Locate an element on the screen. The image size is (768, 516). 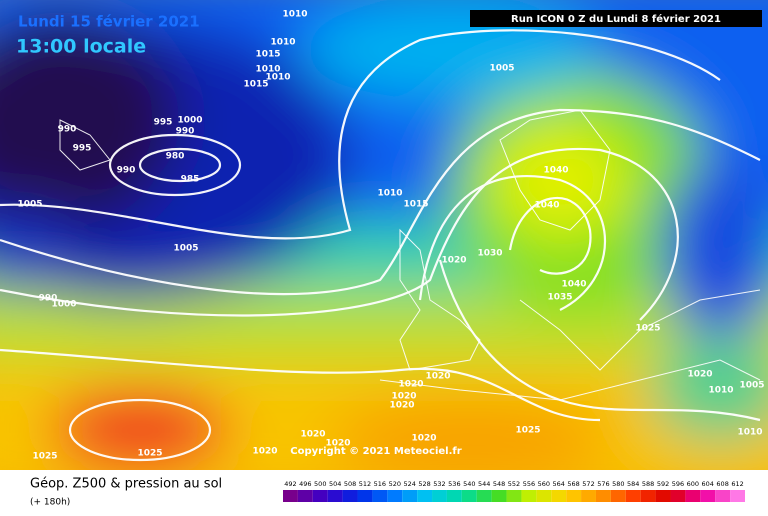
isobar-label: 1030 is located at coordinates (489, 254).